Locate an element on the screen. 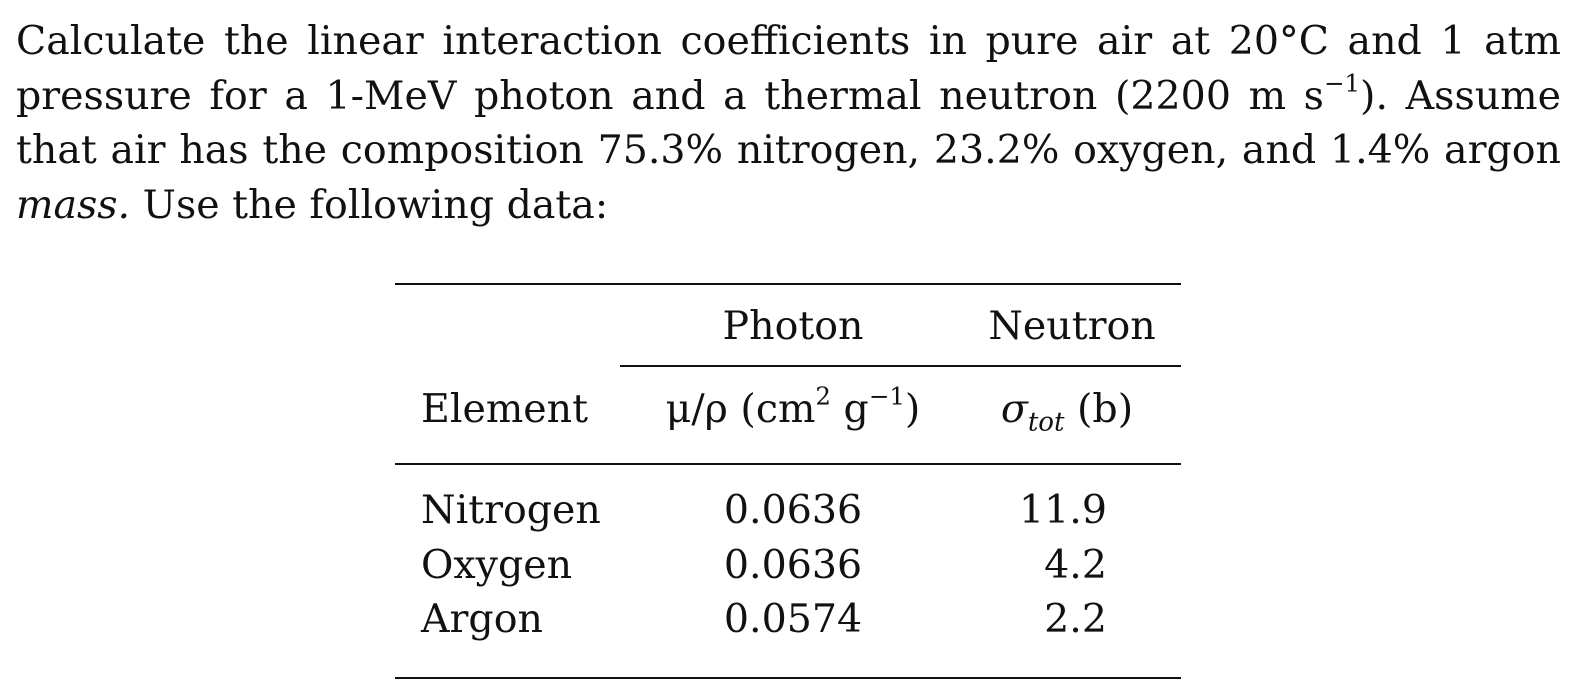 This screenshot has height=689, width=1577. photon-unit-mid: g is located at coordinates (849, 409).